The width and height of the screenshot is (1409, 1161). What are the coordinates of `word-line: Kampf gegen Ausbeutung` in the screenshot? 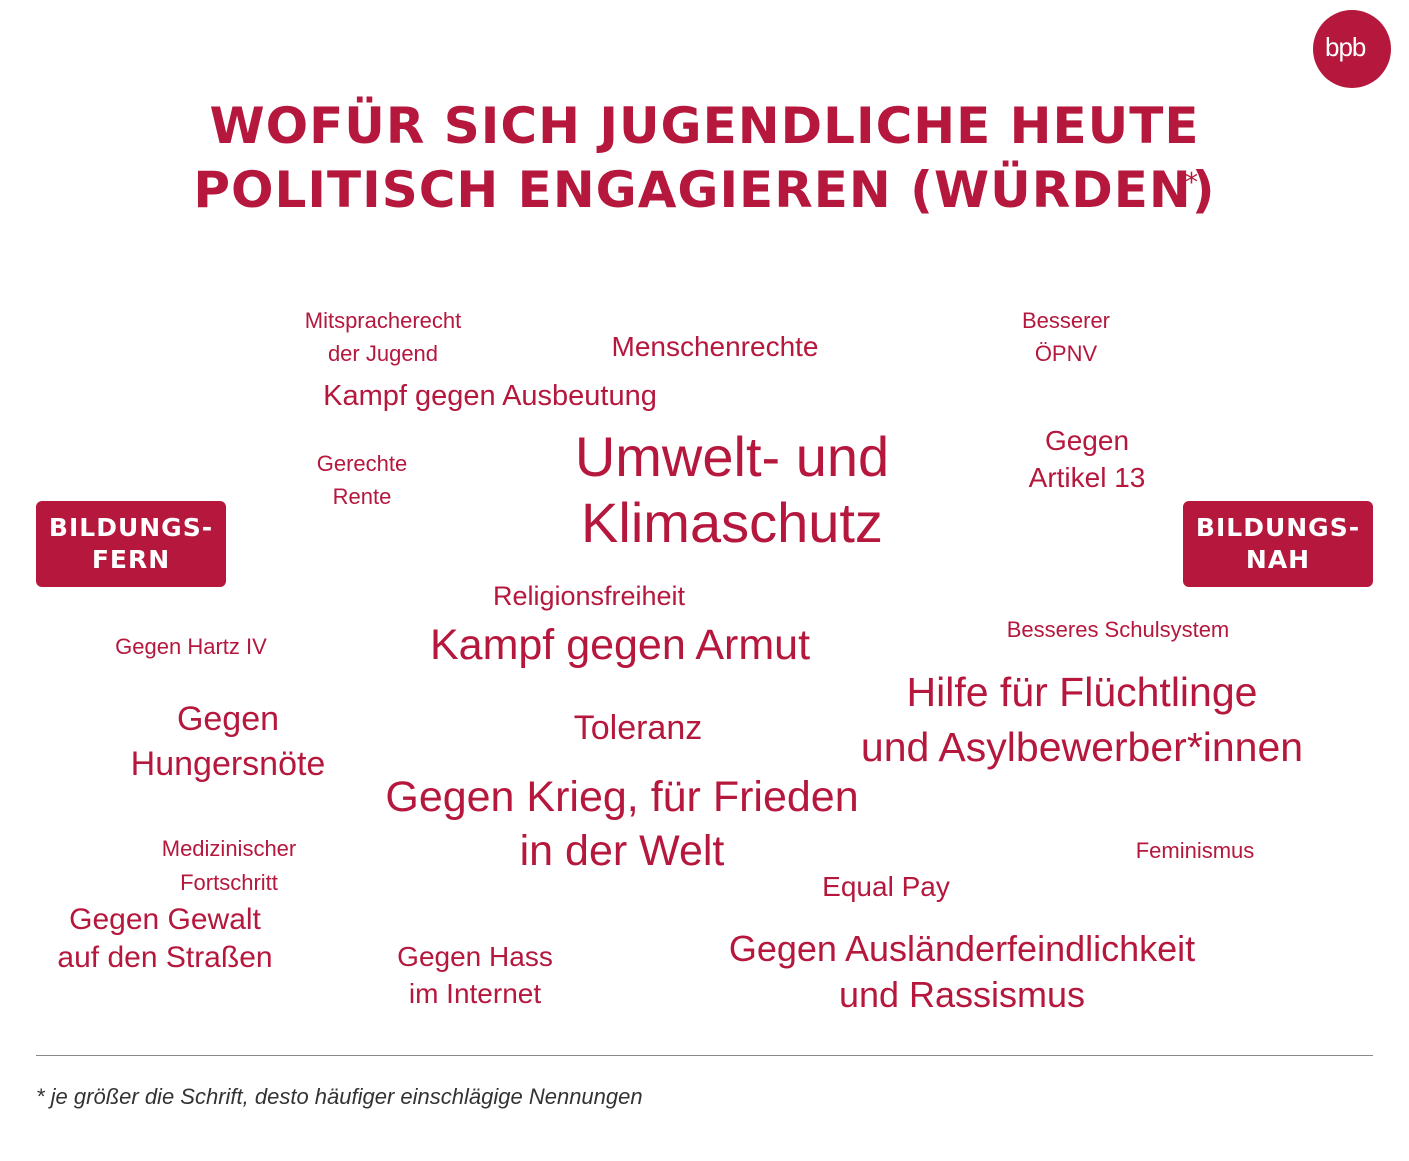 It's located at (490, 396).